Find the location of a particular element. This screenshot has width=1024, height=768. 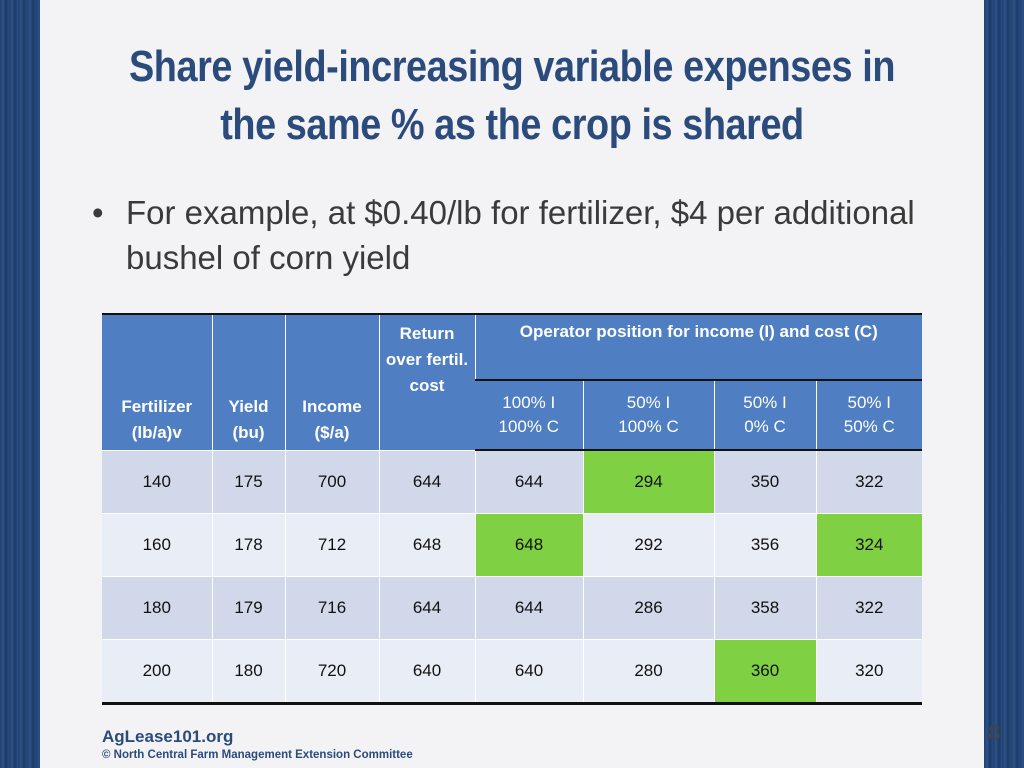

table-cell-highlighted: 648 is located at coordinates (528, 545).